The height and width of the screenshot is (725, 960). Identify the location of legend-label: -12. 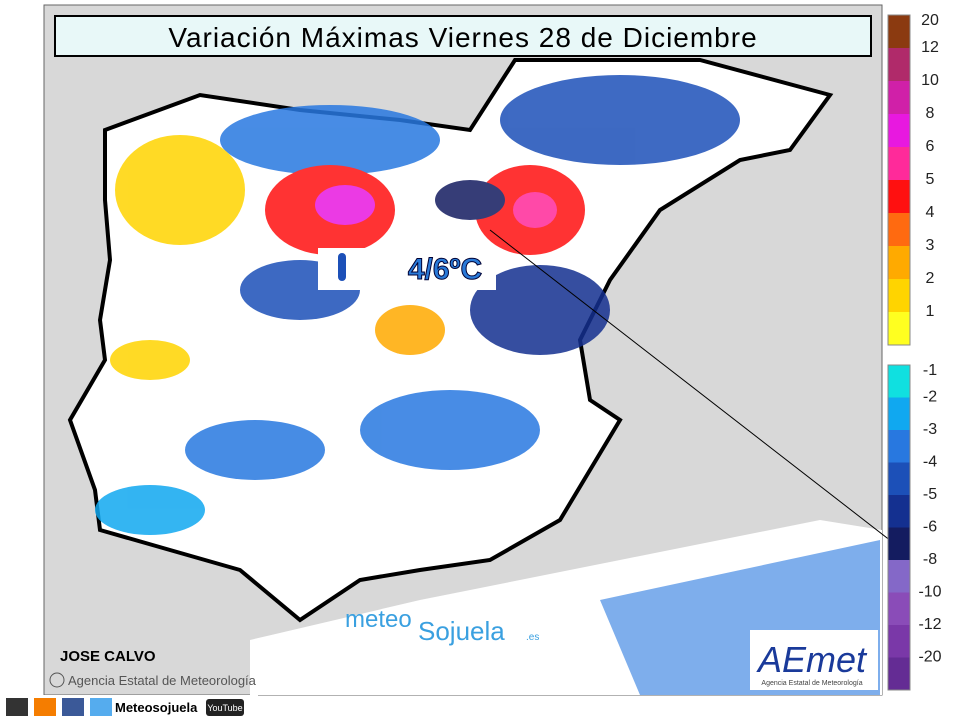
(929, 624).